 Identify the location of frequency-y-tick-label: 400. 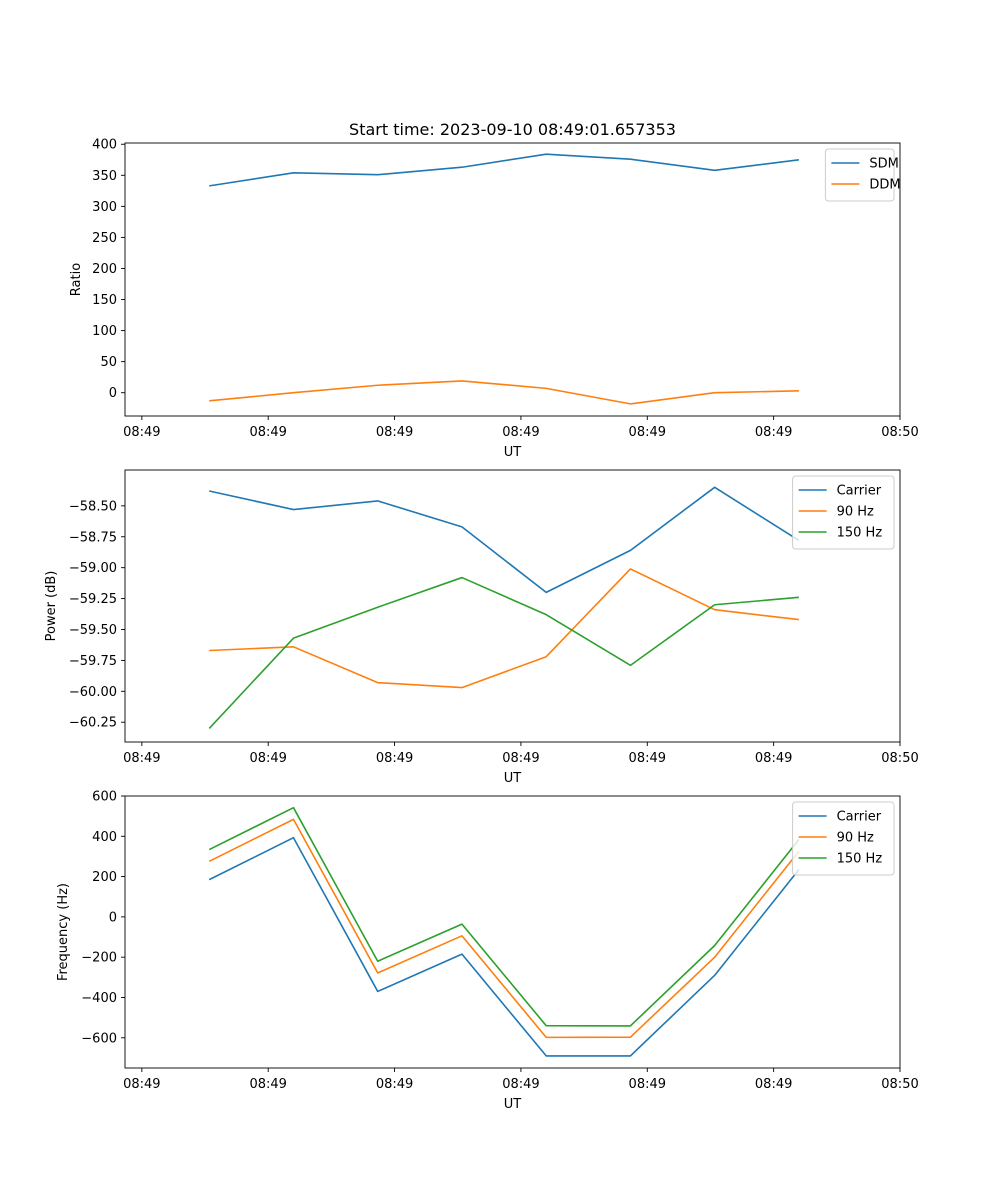
(104, 837).